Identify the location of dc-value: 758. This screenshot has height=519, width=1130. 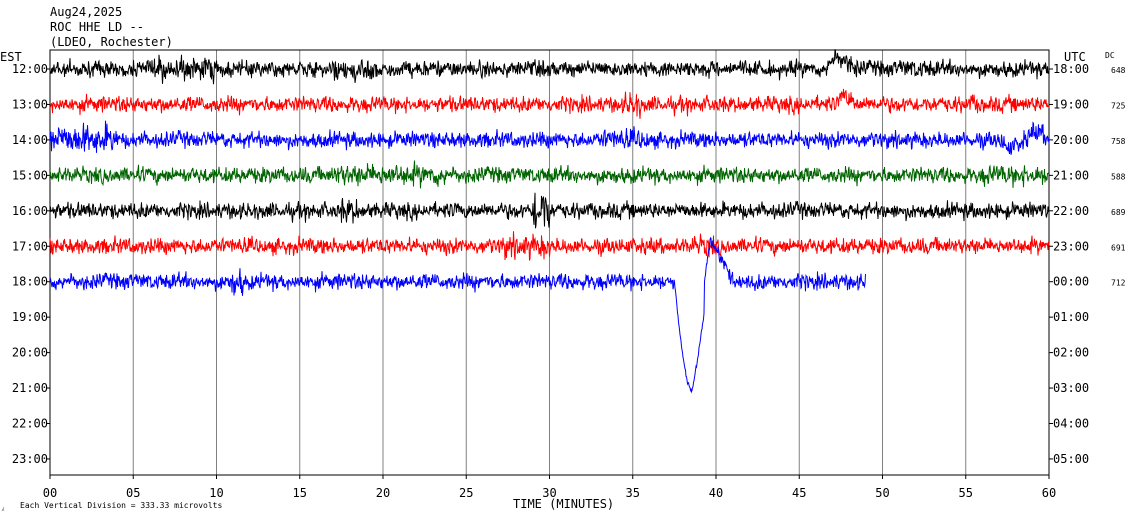
(1118, 141).